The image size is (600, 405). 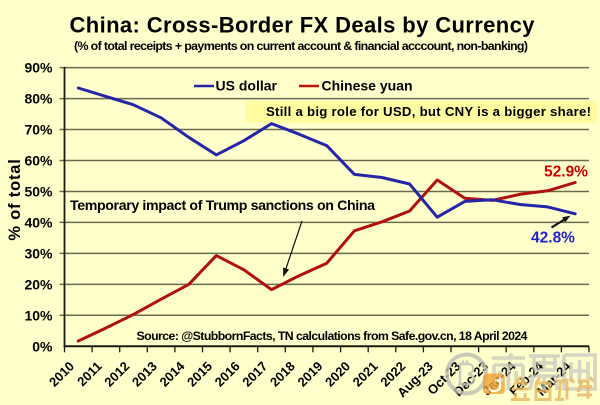 What do you see at coordinates (38, 222) in the screenshot?
I see `svg-text: 40%` at bounding box center [38, 222].